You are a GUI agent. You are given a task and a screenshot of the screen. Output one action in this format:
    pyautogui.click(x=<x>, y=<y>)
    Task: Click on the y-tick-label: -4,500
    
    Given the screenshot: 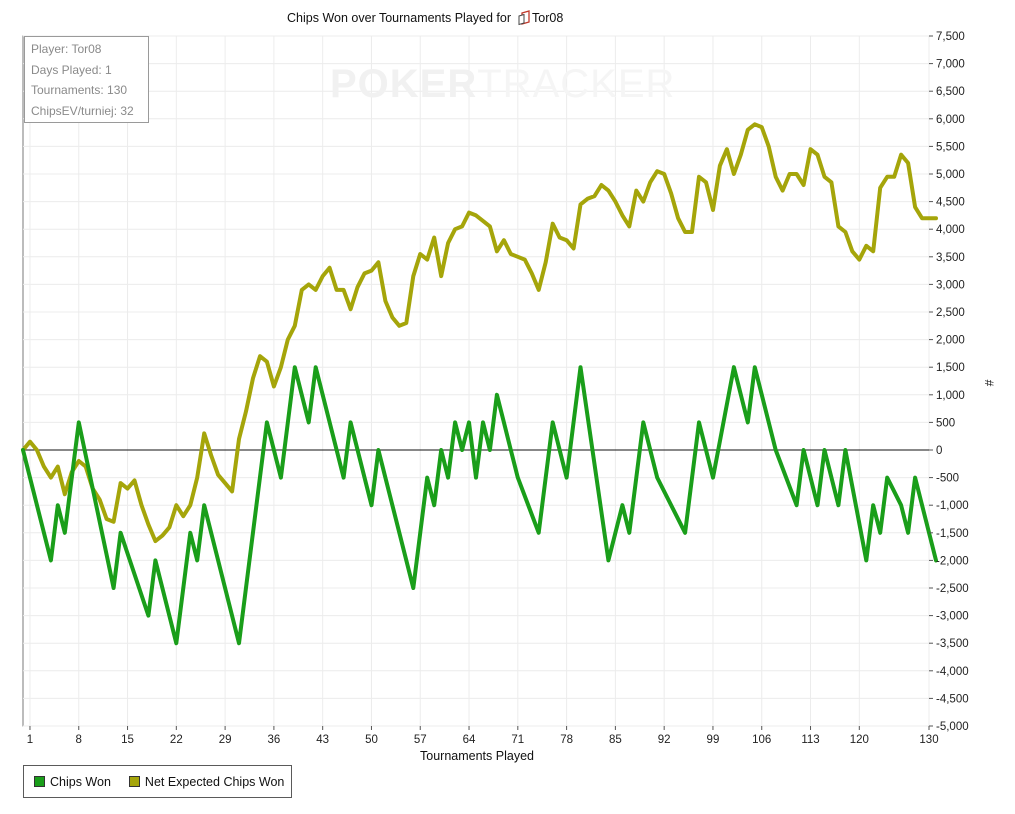 What is the action you would take?
    pyautogui.click(x=952, y=699)
    